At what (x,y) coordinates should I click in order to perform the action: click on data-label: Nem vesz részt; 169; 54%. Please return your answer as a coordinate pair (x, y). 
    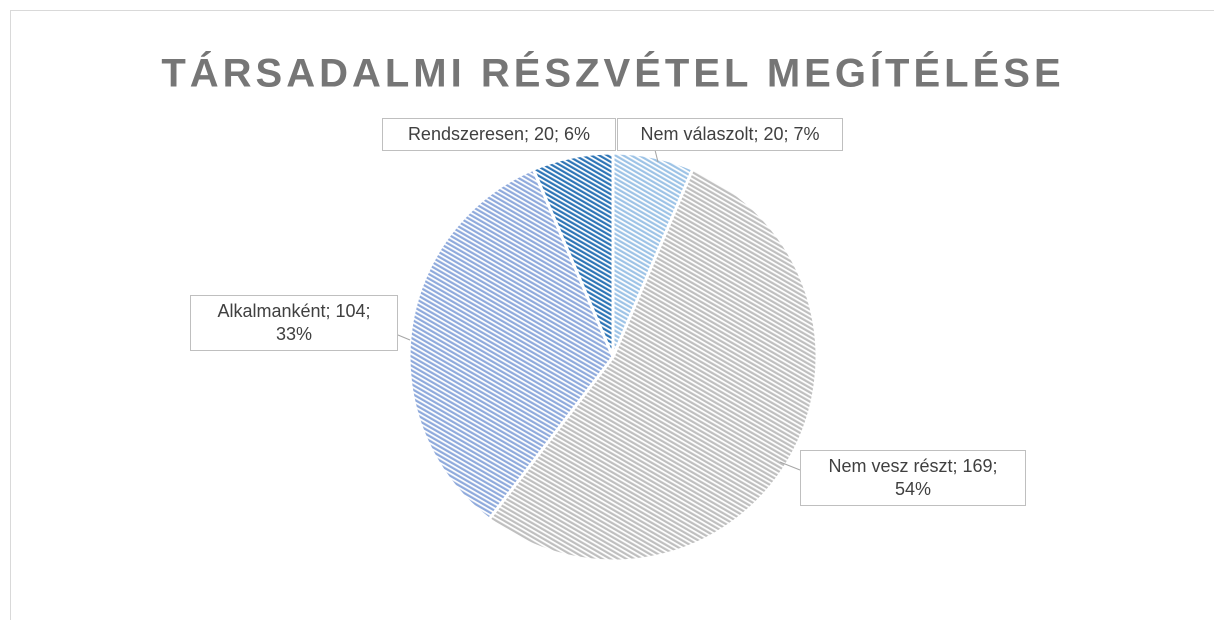
    Looking at the image, I should click on (913, 478).